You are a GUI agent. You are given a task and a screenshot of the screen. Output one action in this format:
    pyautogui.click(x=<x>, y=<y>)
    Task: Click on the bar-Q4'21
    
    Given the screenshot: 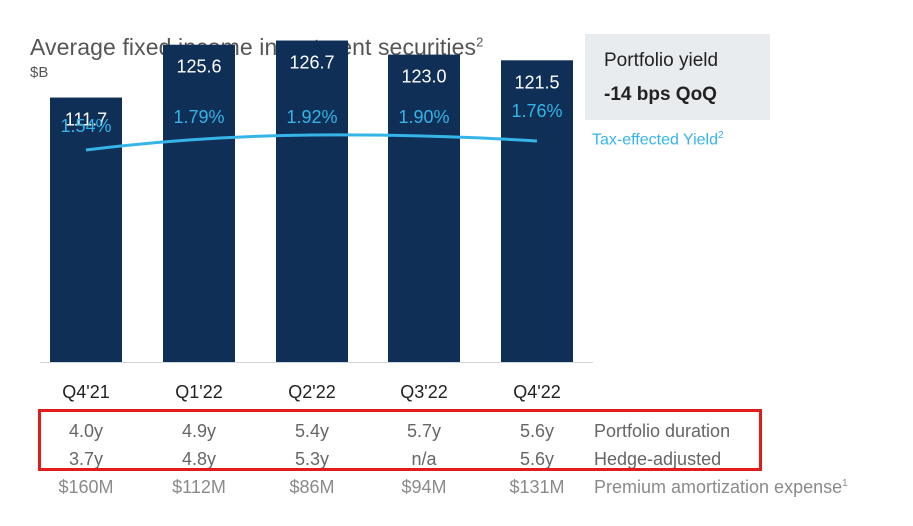 What is the action you would take?
    pyautogui.click(x=86, y=229)
    